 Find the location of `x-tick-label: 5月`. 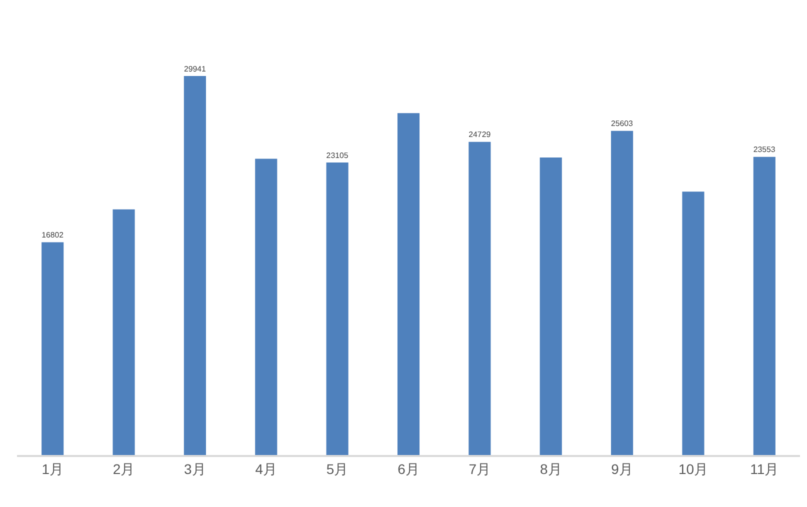

x-tick-label: 5月 is located at coordinates (337, 468).